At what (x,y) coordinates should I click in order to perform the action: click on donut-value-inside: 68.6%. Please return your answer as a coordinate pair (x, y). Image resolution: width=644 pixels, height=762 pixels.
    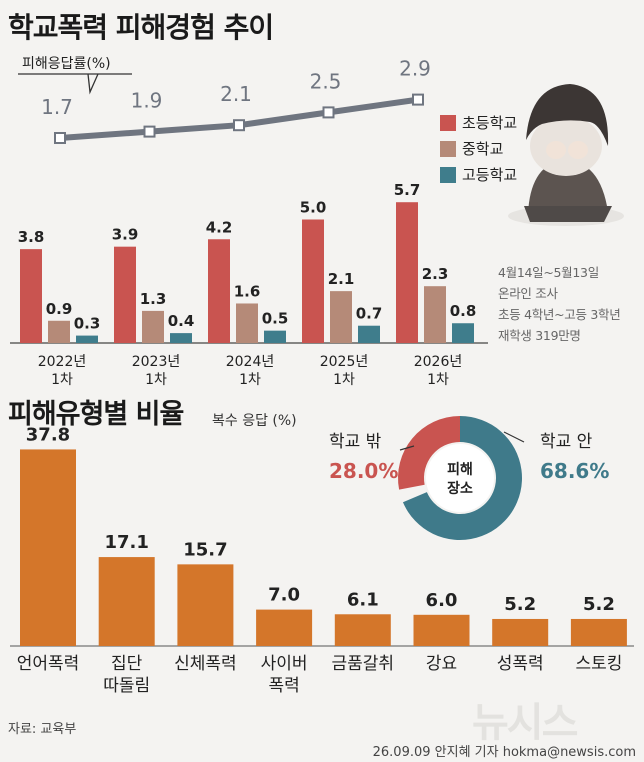
    Looking at the image, I should click on (574, 471).